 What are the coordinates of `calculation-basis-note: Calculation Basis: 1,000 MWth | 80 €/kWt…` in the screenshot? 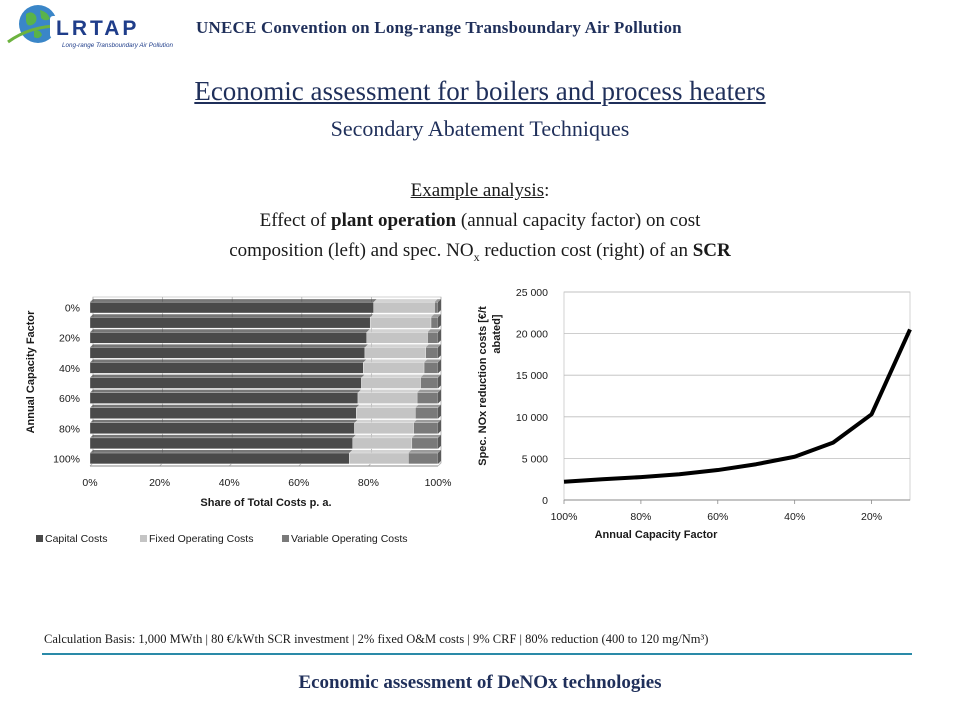 It's located at (376, 639).